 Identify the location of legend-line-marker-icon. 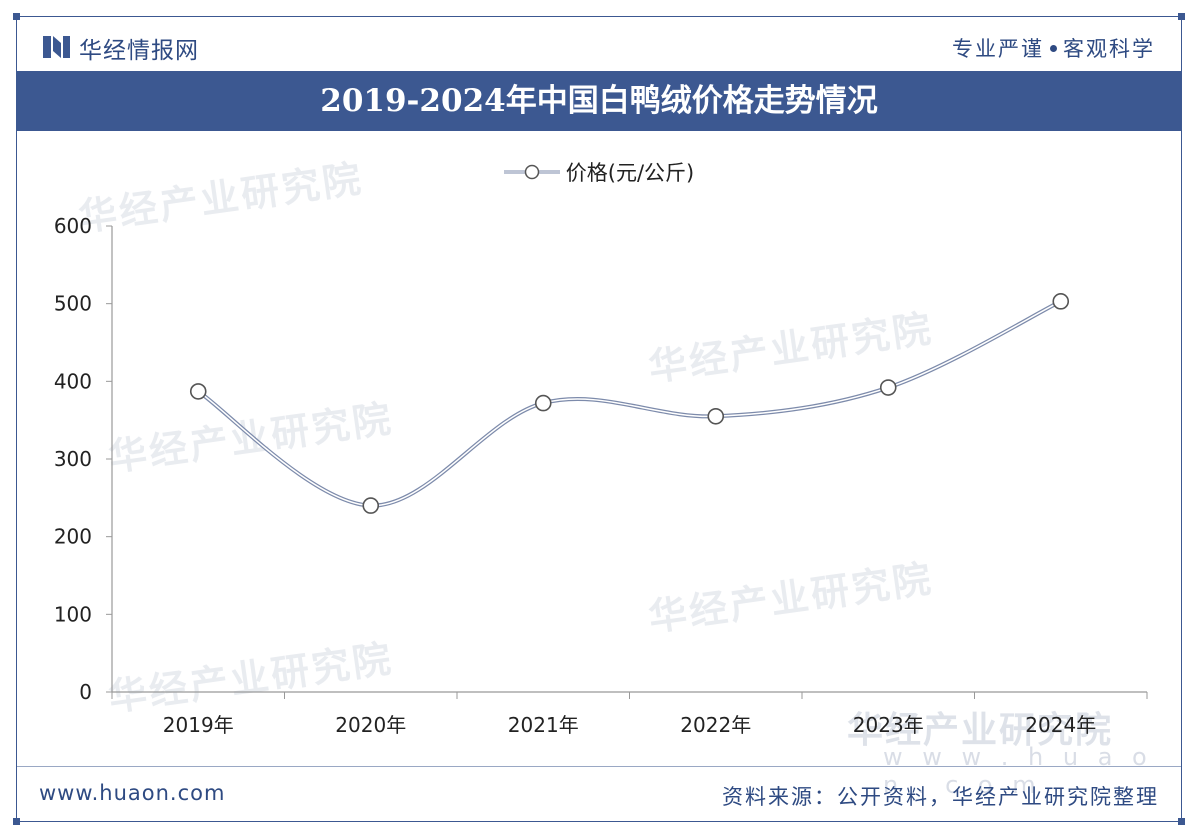
(531, 172).